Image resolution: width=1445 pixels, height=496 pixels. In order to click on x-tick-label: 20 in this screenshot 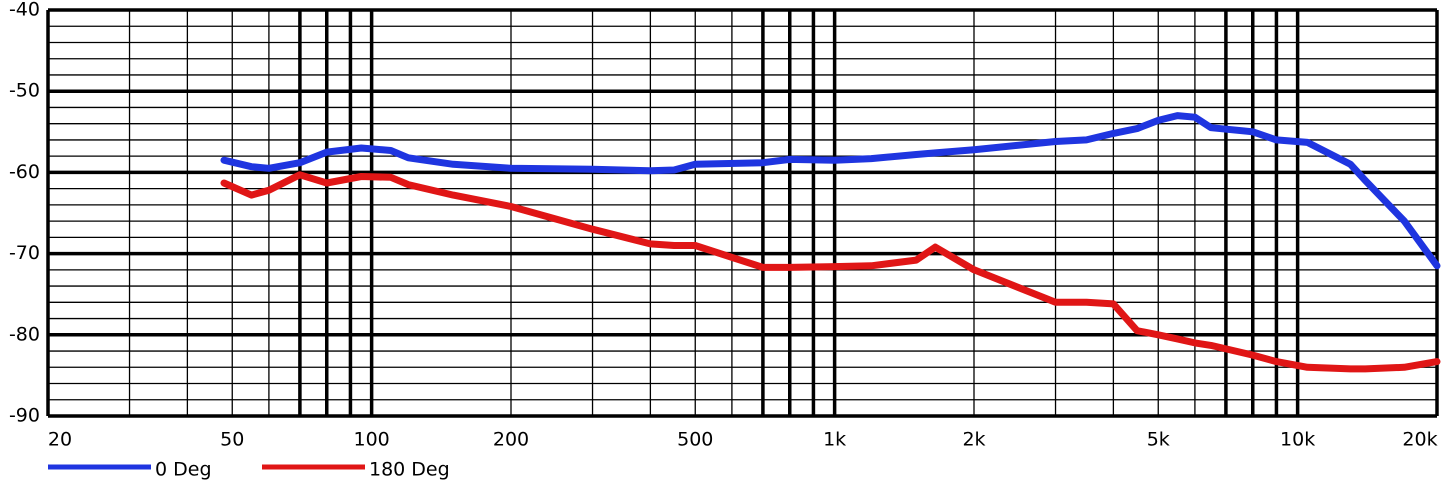, I will do `click(60, 440)`.